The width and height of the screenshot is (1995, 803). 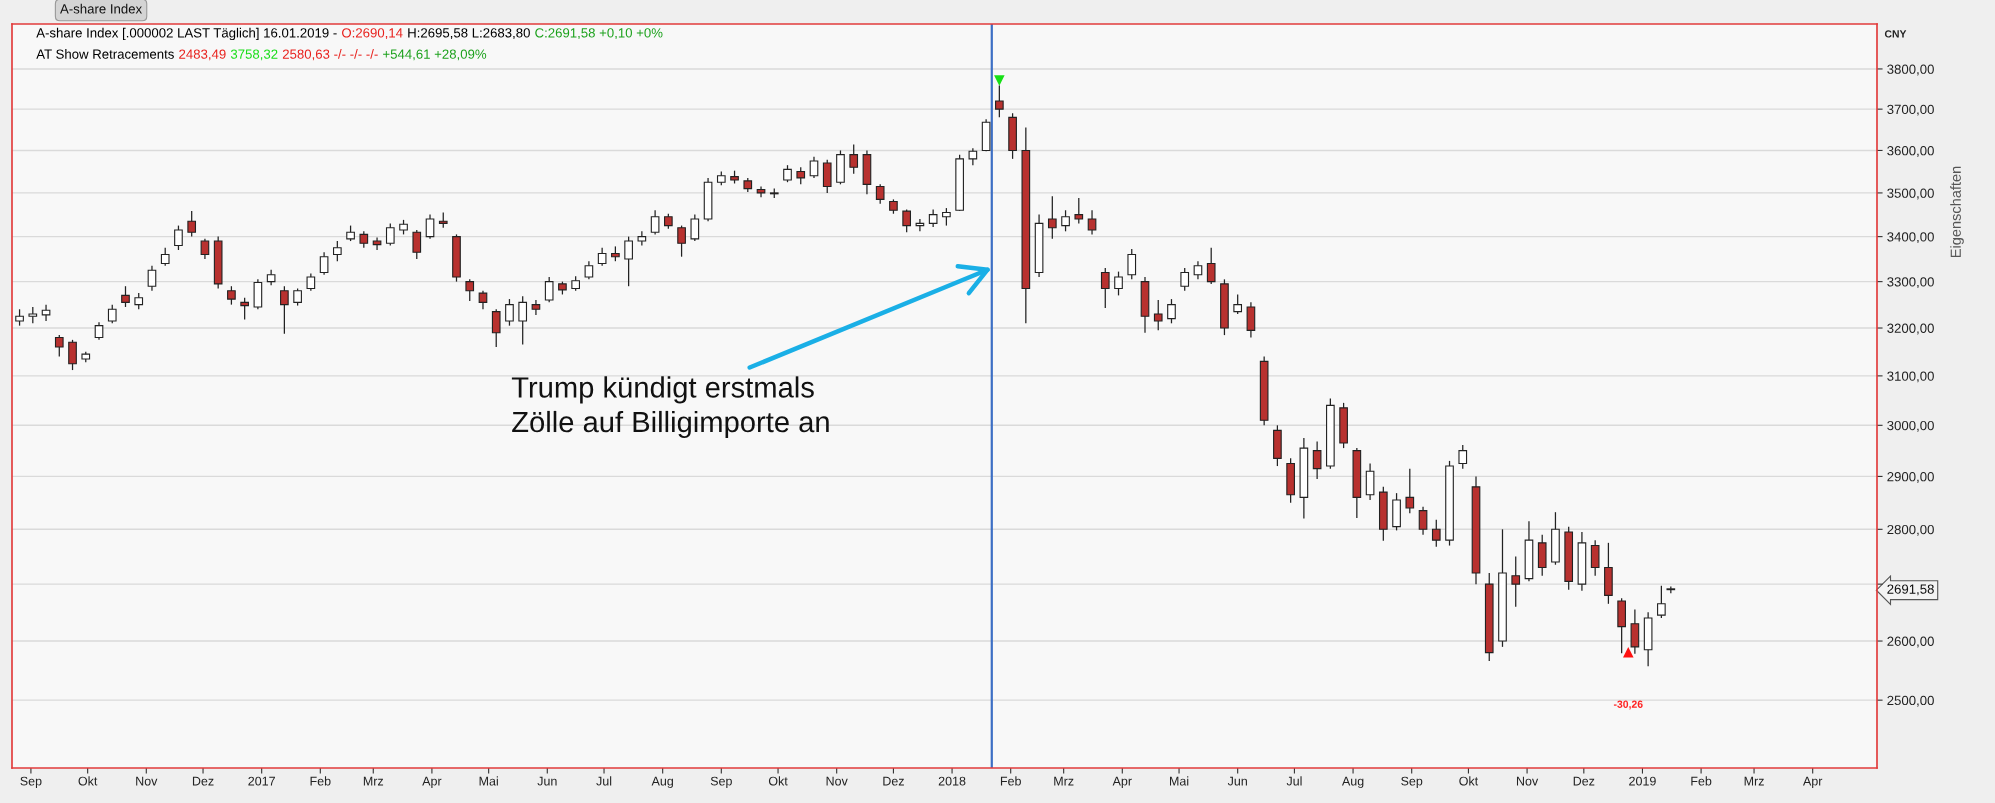 What do you see at coordinates (435, 55) in the screenshot?
I see `annotation: +544,61 +28,09%` at bounding box center [435, 55].